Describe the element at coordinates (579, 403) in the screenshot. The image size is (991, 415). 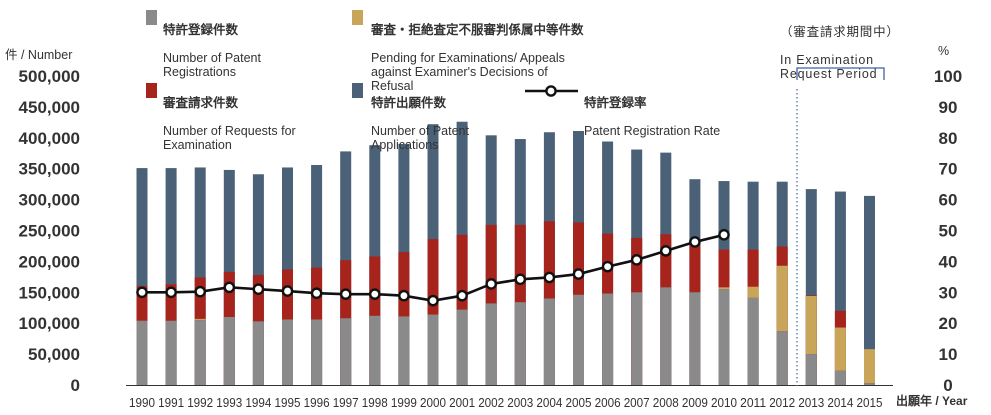
I see `x-tick-label: 2005` at that location.